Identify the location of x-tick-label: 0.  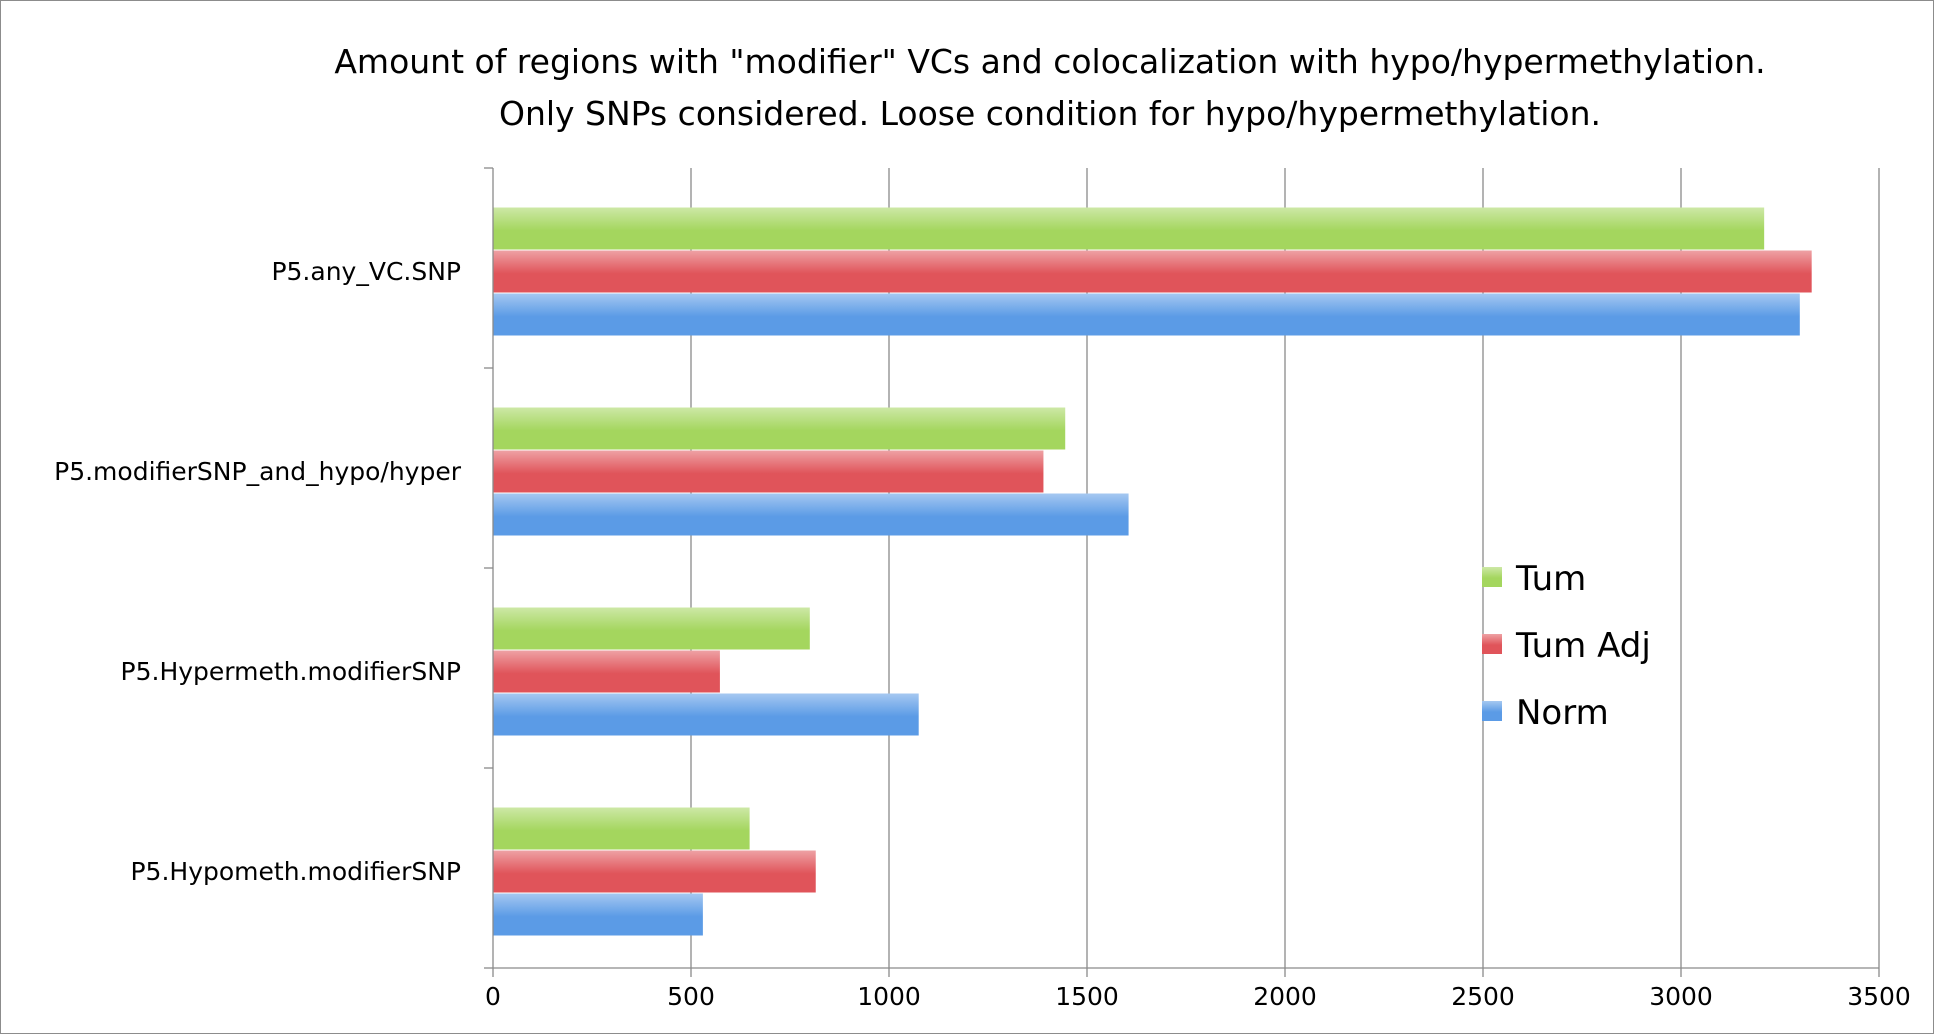
(493, 996).